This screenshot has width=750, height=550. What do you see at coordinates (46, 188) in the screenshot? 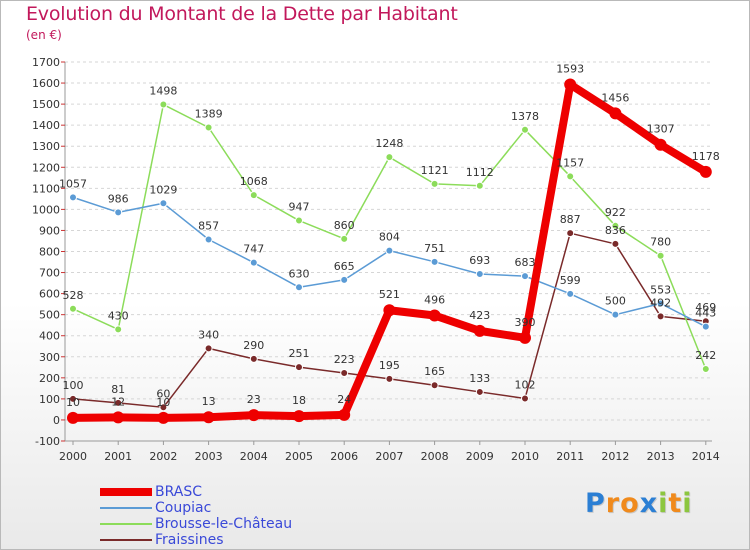
I see `y-tick-label: 1100` at bounding box center [46, 188].